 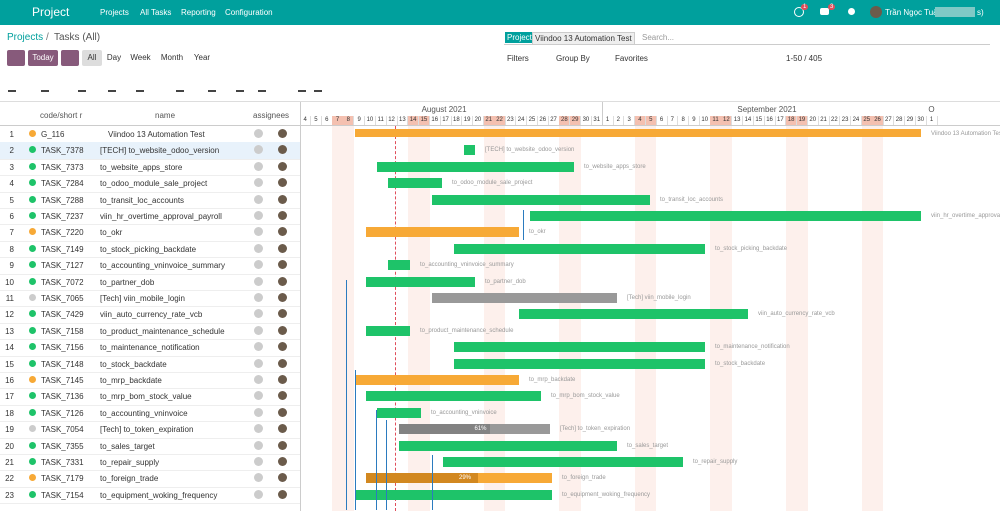 I want to click on task-code: TASK_7136, so click(x=62, y=397).